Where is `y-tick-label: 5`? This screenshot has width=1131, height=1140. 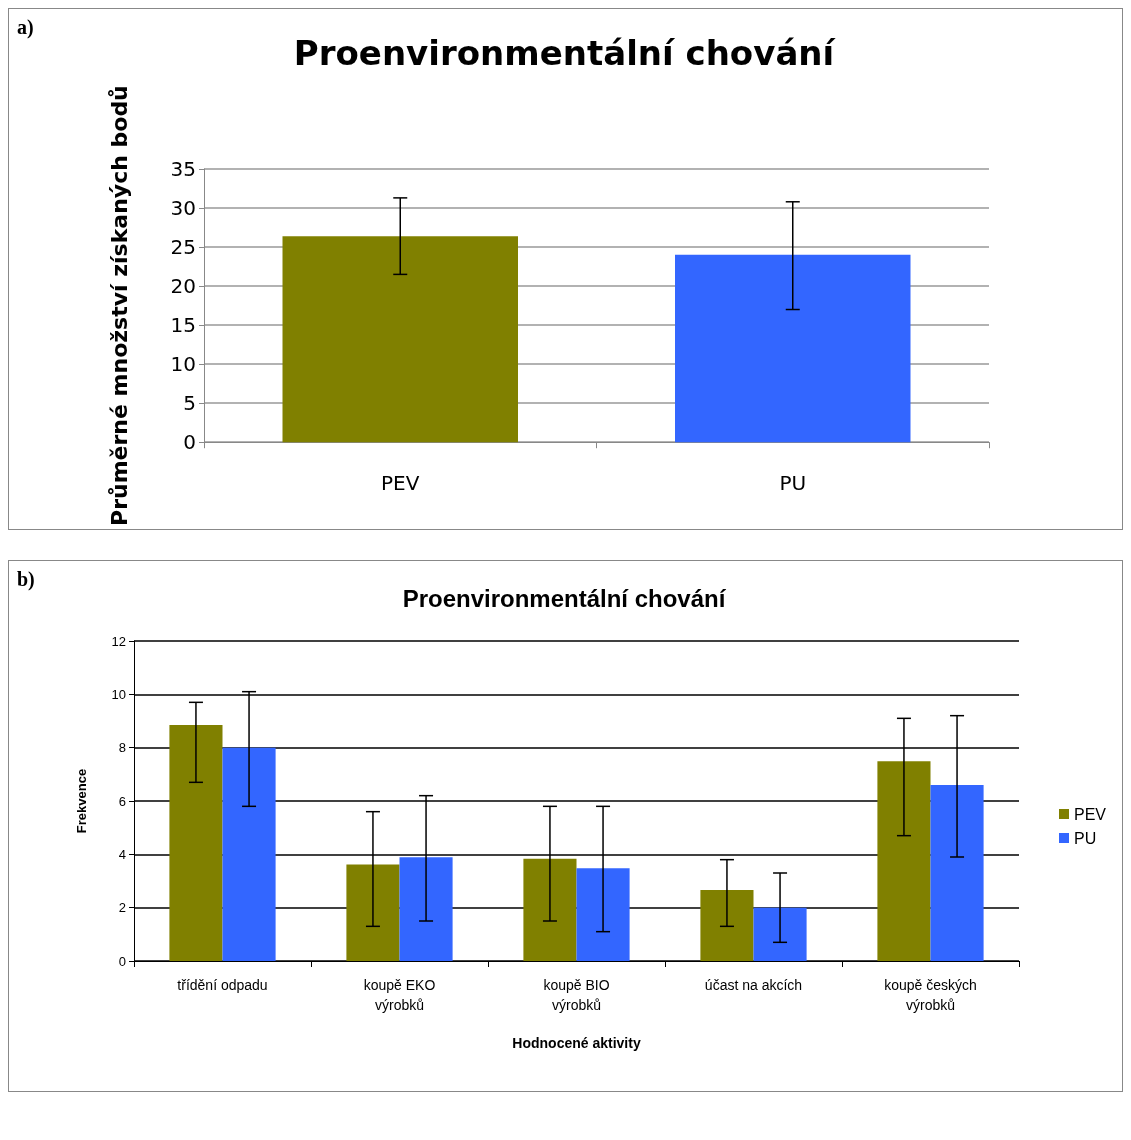 y-tick-label: 5 is located at coordinates (189, 403).